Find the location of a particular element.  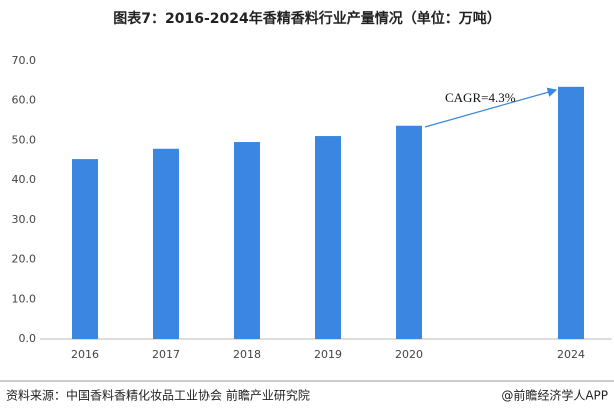

x-tick-label: 2018 is located at coordinates (247, 354).